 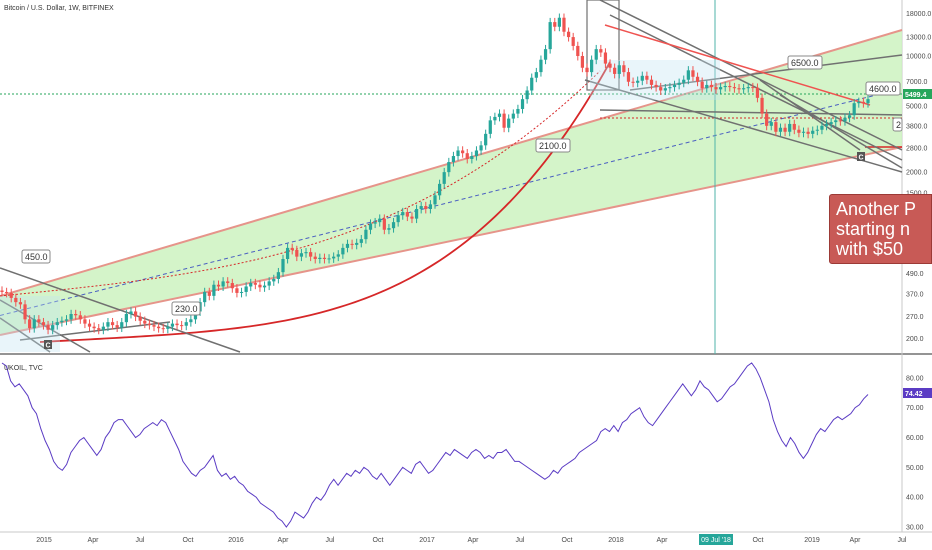 I want to click on price-label-5: 4600.0, so click(x=883, y=88).